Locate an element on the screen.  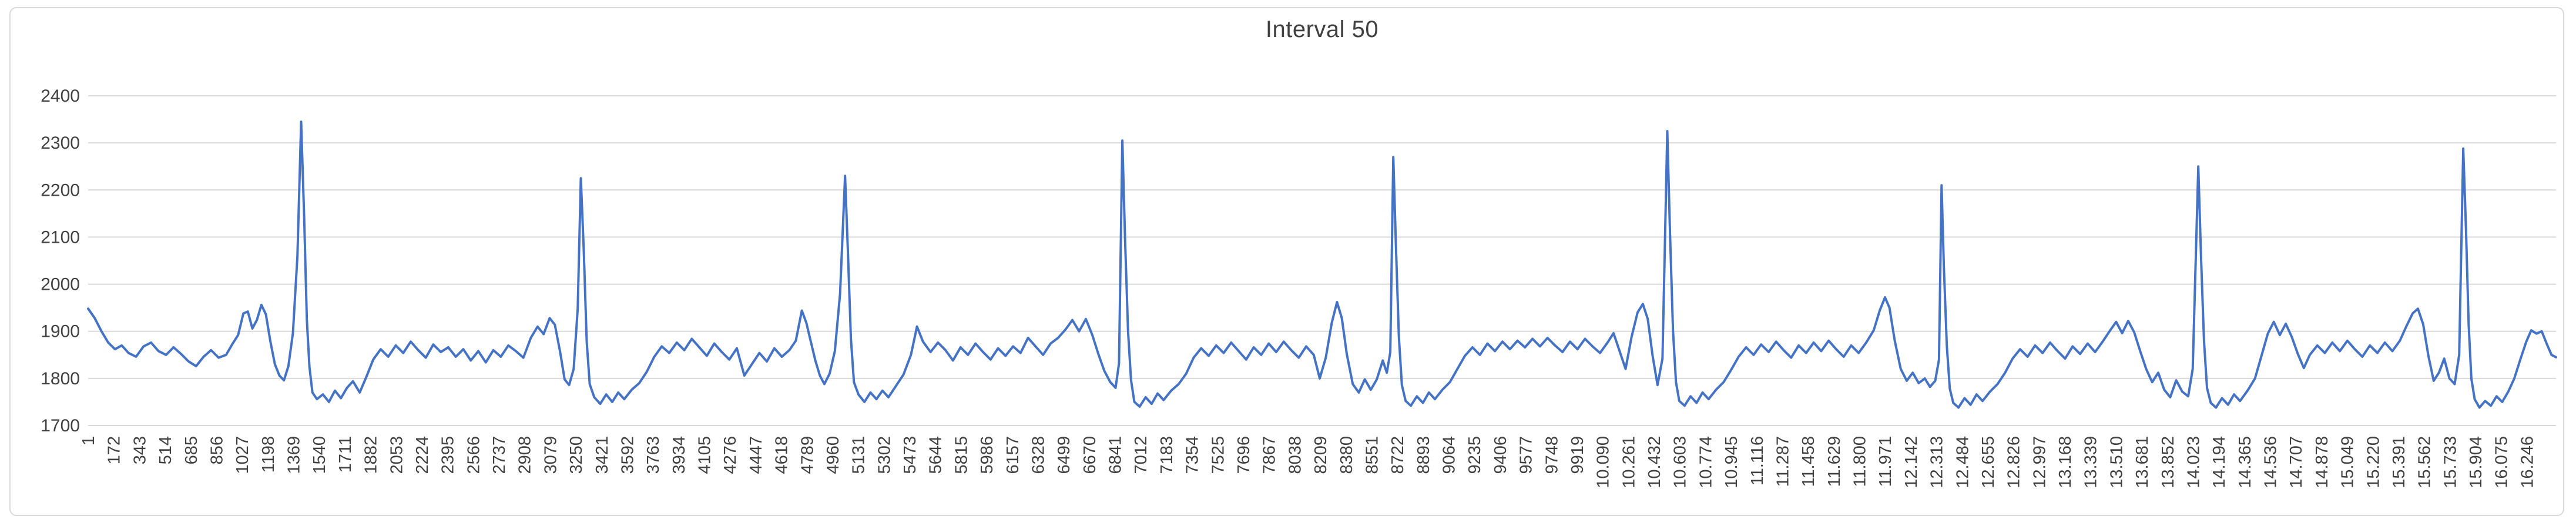
x-tick-label: 4276 is located at coordinates (730, 455).